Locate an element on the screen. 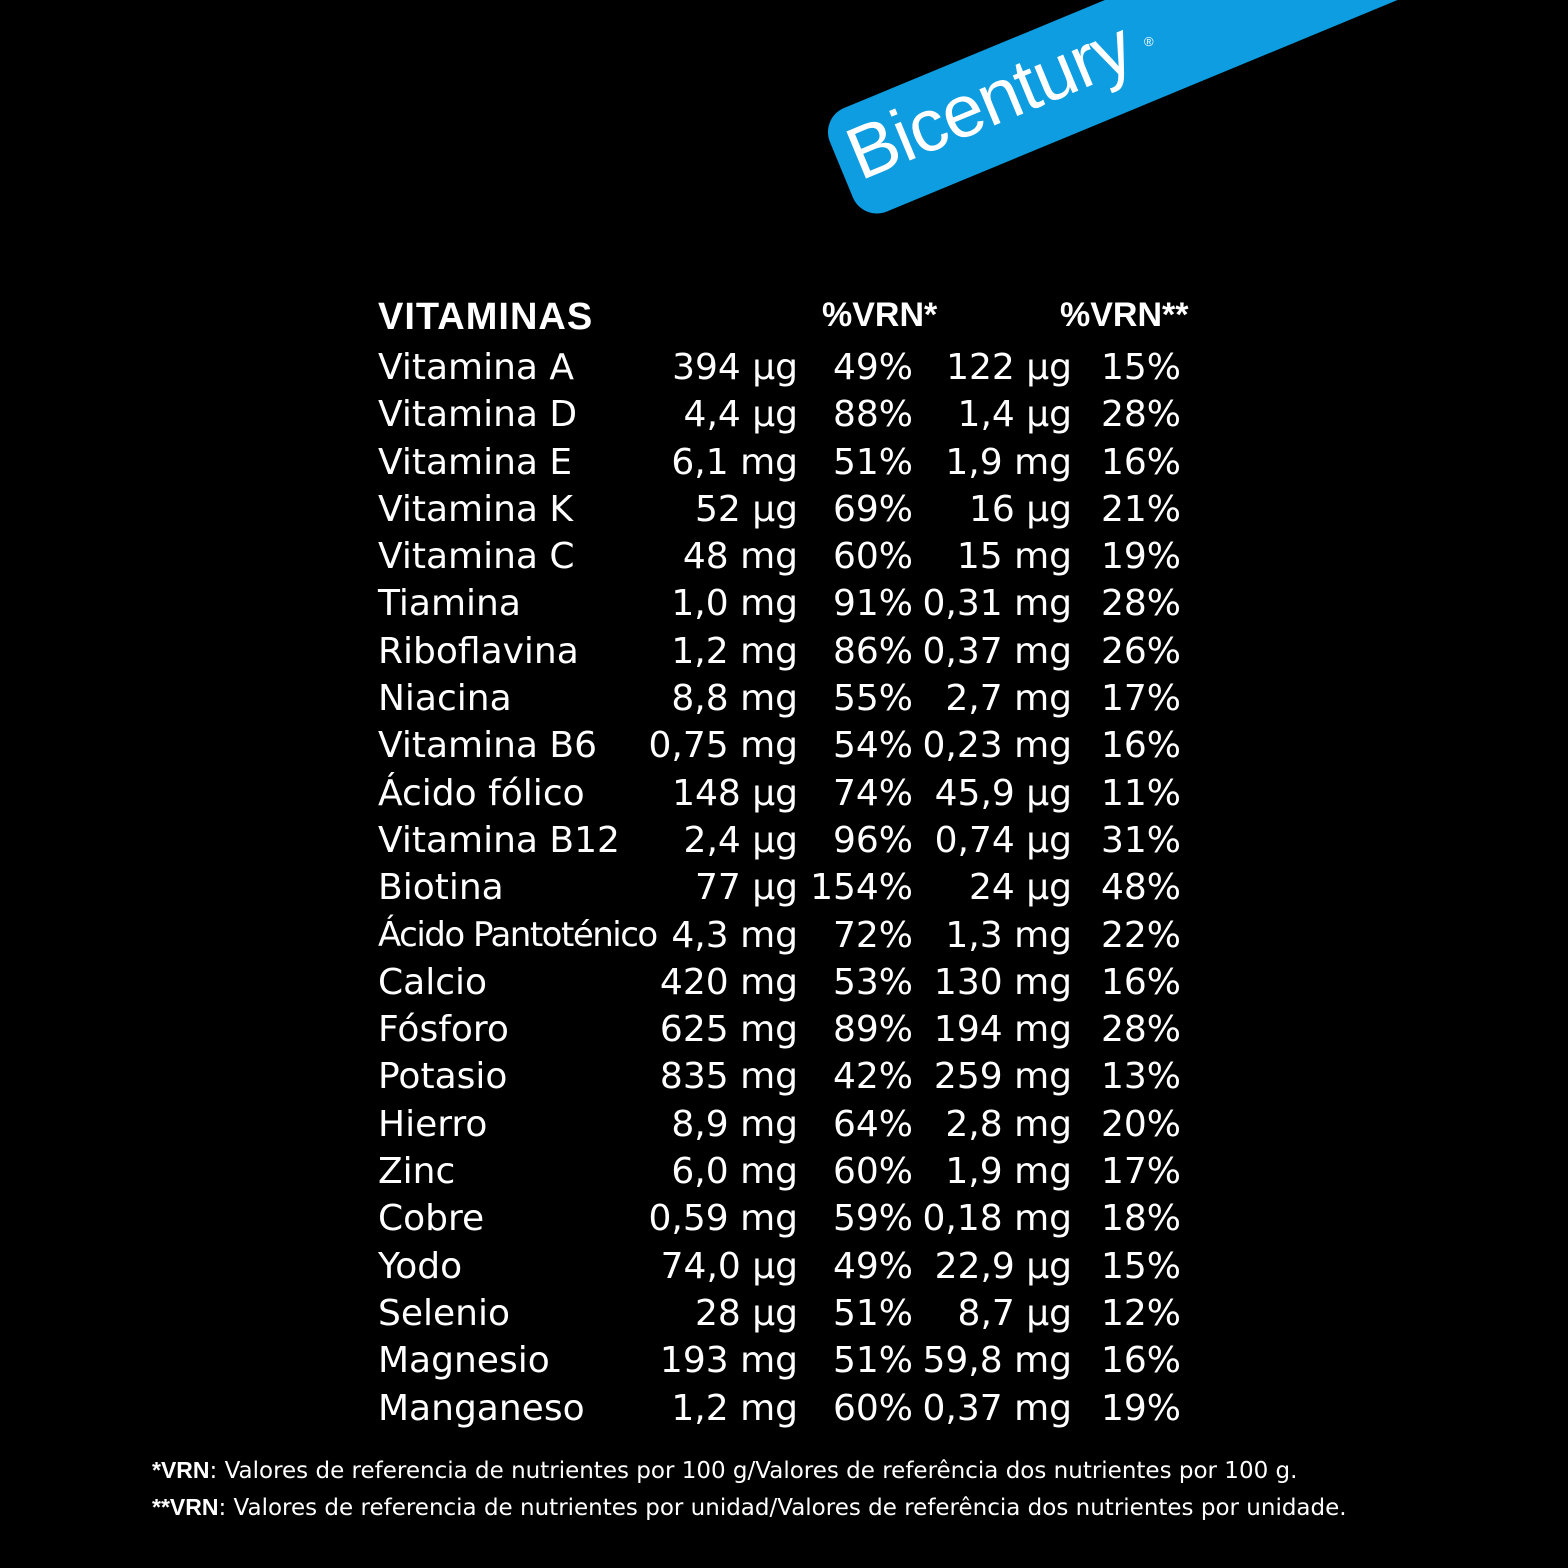  vrn-per-unit: 21% is located at coordinates (1140, 509).